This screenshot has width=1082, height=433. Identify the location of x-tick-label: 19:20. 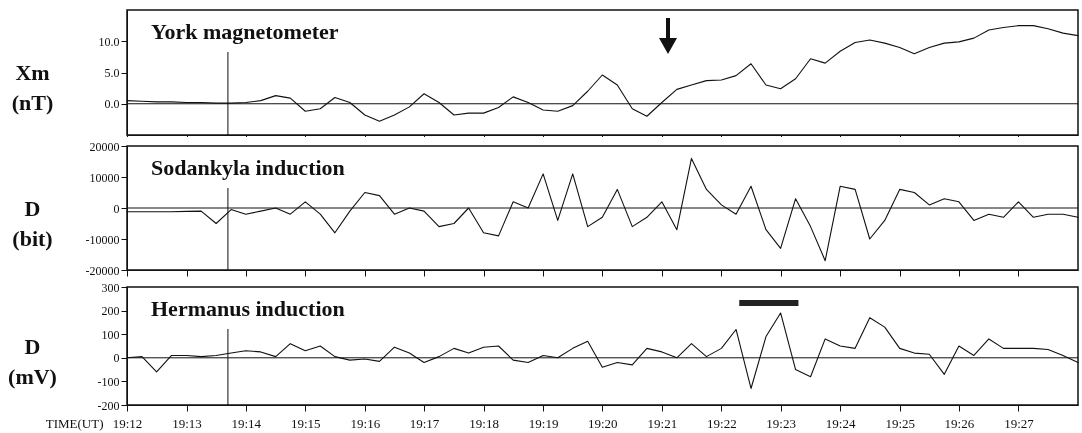
(603, 423).